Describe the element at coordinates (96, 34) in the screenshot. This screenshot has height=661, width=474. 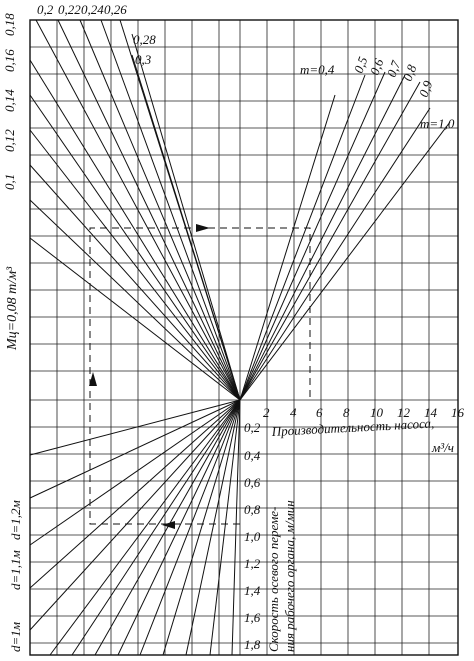
I see `top-m-labels: 0,2 0,22 0,24 0,26 0,28 0,3` at that location.